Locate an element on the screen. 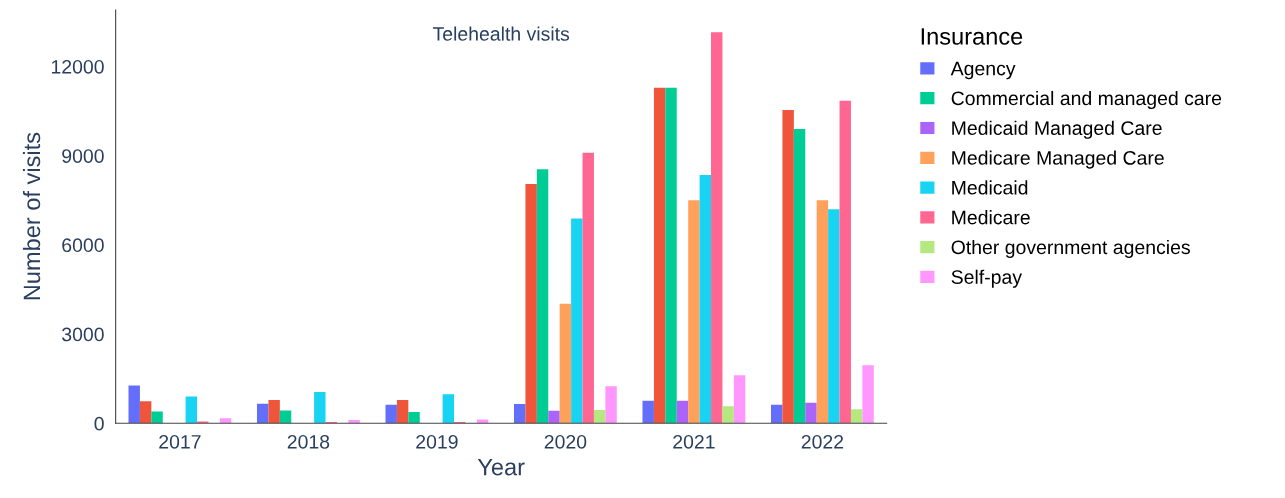 Image resolution: width=1285 pixels, height=498 pixels. legend-title: Insurance is located at coordinates (972, 36).